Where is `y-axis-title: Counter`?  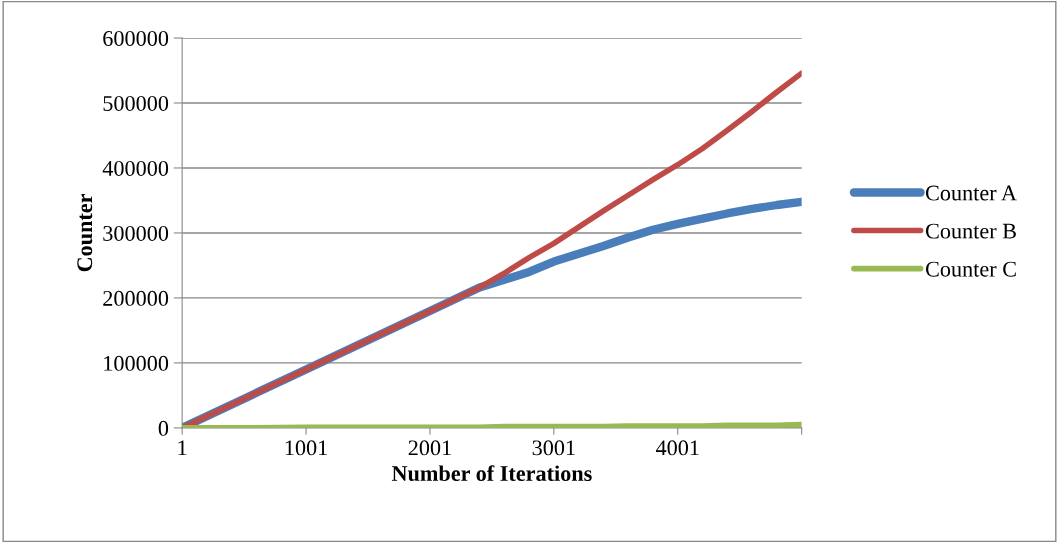
y-axis-title: Counter is located at coordinates (85, 232).